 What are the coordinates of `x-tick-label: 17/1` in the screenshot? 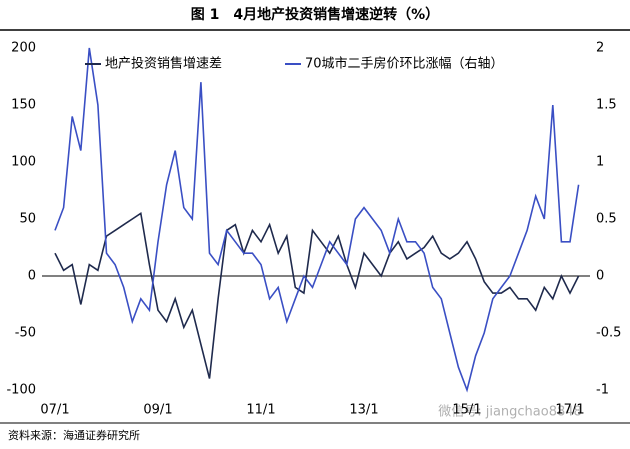 It's located at (569, 410).